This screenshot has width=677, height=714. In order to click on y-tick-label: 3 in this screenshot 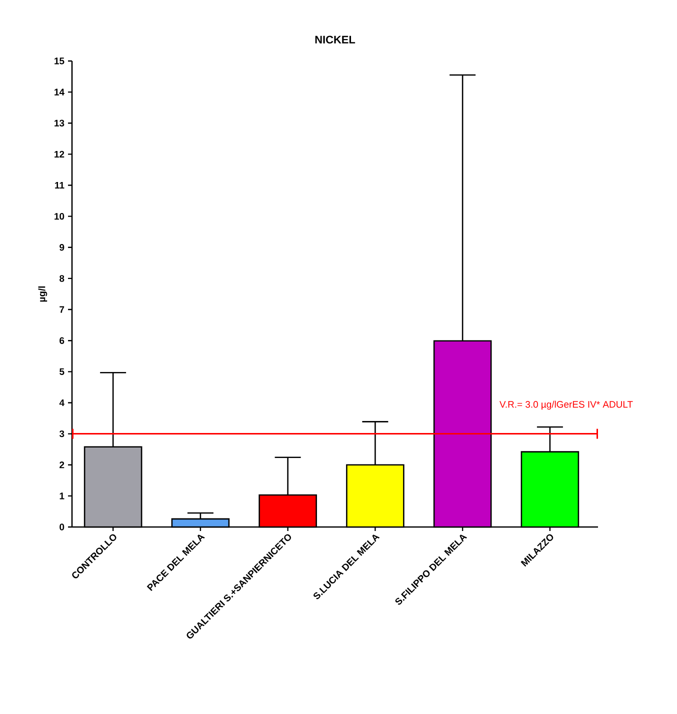, I will do `click(61, 434)`.